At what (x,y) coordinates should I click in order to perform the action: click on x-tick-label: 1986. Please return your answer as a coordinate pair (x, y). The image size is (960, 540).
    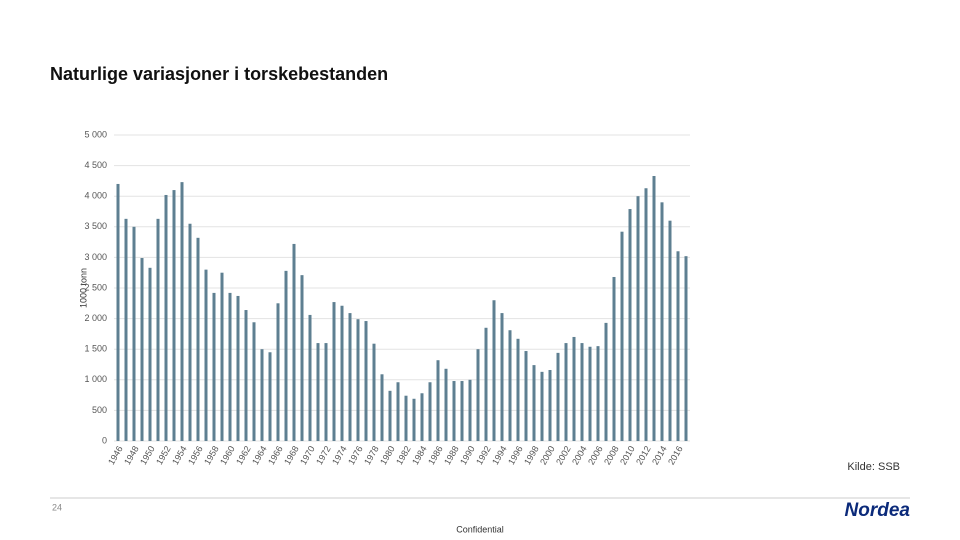
    Looking at the image, I should click on (435, 455).